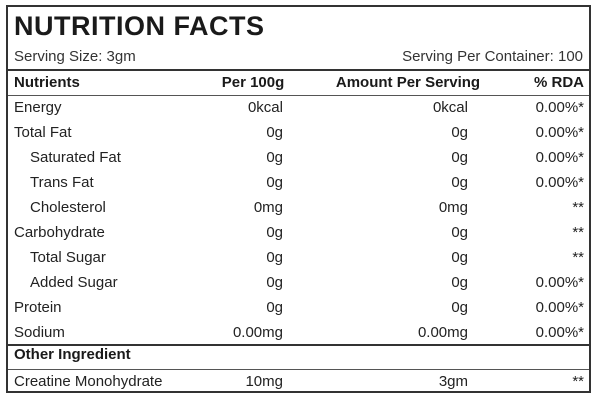 The width and height of the screenshot is (600, 400). Describe the element at coordinates (298, 233) in the screenshot. I see `nutrient-row: Carbohydrate 0g 0g **` at that location.